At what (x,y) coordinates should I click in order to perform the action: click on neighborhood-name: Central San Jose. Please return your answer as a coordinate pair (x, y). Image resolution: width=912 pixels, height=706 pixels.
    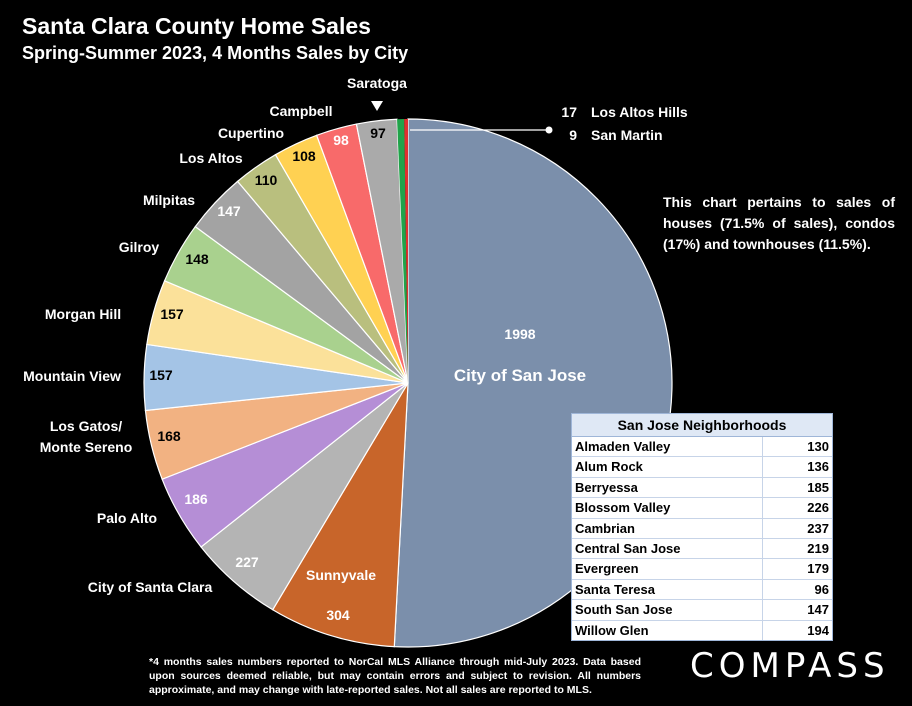
    Looking at the image, I should click on (667, 548).